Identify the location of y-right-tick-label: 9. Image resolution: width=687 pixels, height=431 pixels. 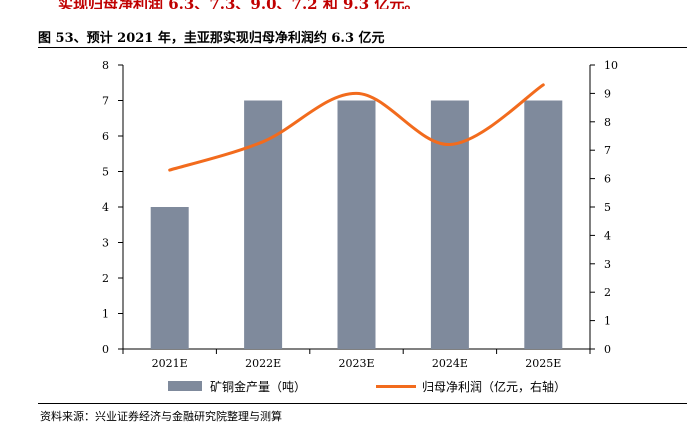
(607, 93).